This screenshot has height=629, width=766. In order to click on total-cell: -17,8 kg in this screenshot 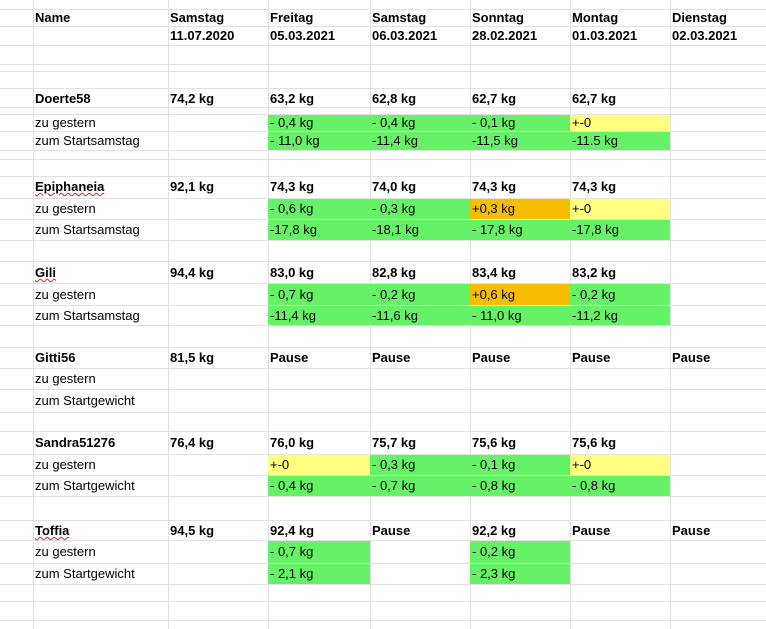, I will do `click(620, 230)`.